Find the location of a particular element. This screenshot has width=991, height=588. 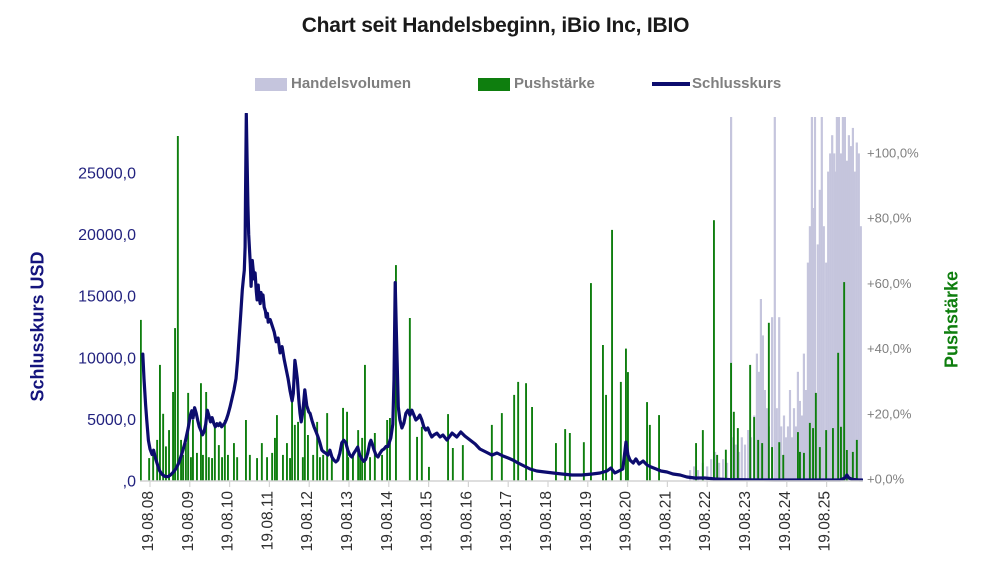

left-tick-label: 10000,0 is located at coordinates (107, 358).